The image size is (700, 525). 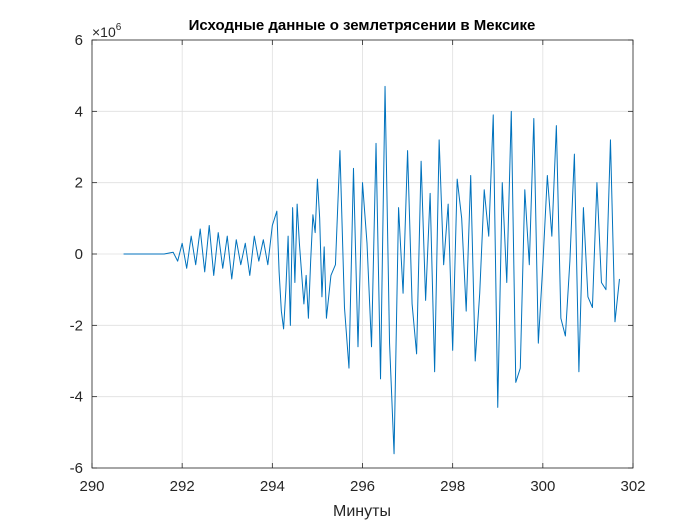 I want to click on y-tick-label: 6, so click(x=79, y=40).